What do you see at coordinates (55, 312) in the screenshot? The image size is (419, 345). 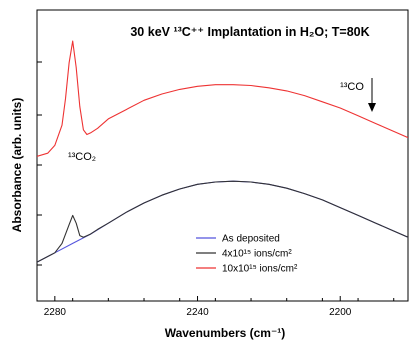 I see `x-tick-label-2280: 2280` at bounding box center [55, 312].